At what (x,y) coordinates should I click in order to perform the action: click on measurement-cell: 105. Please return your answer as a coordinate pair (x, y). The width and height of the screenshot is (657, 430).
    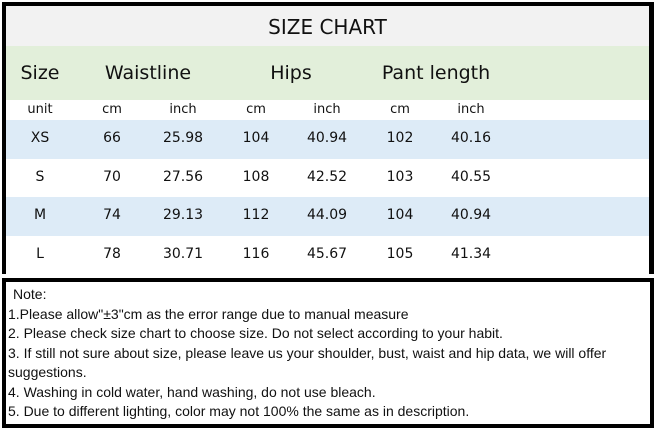
    Looking at the image, I should click on (400, 253).